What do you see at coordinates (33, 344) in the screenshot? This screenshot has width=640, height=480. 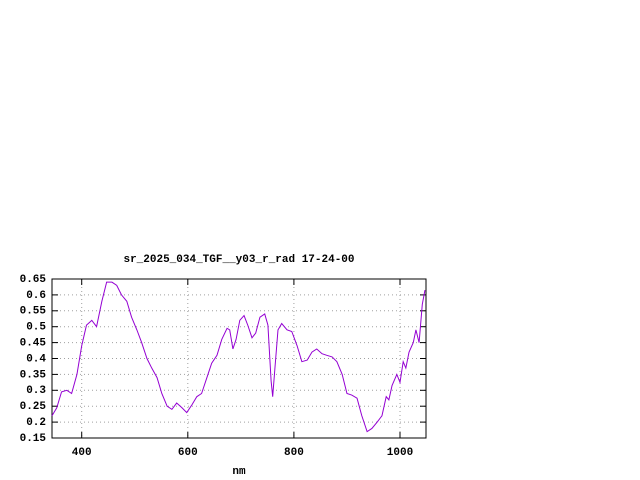 I see `y-tick-label: 0.45` at bounding box center [33, 344].